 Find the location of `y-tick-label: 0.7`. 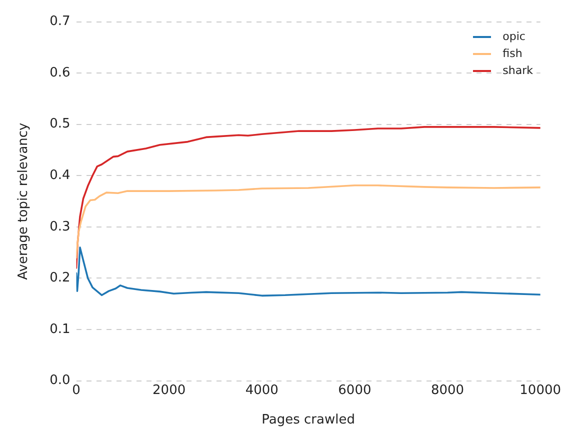

y-tick-label: 0.7 is located at coordinates (60, 22).